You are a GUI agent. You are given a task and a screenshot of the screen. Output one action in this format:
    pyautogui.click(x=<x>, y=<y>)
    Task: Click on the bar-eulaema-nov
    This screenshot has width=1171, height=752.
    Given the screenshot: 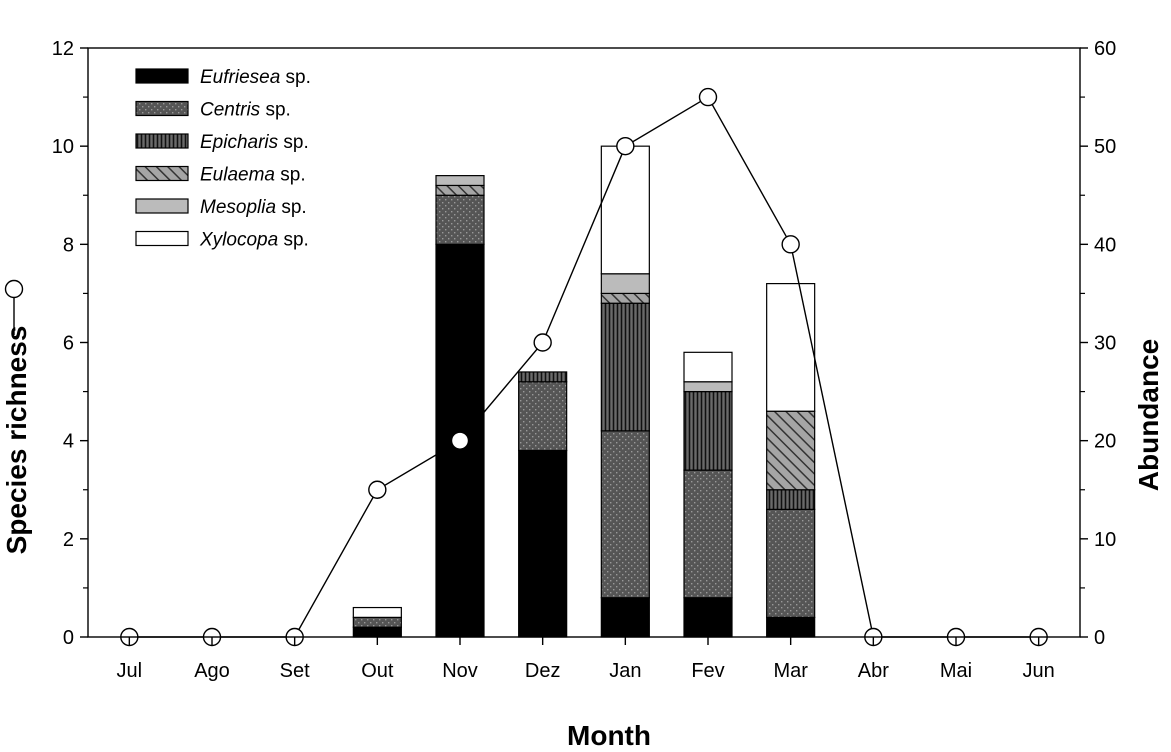 What is the action you would take?
    pyautogui.click(x=460, y=190)
    